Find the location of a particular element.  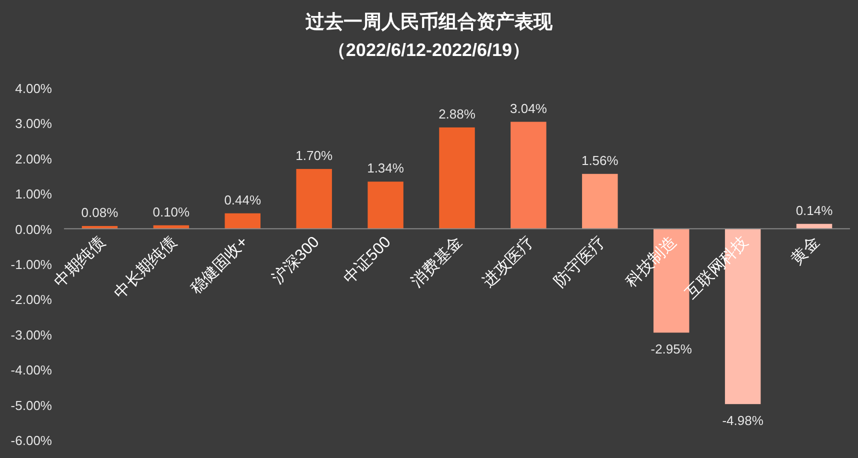

y-tick-label: -5.00% is located at coordinates (31, 405).